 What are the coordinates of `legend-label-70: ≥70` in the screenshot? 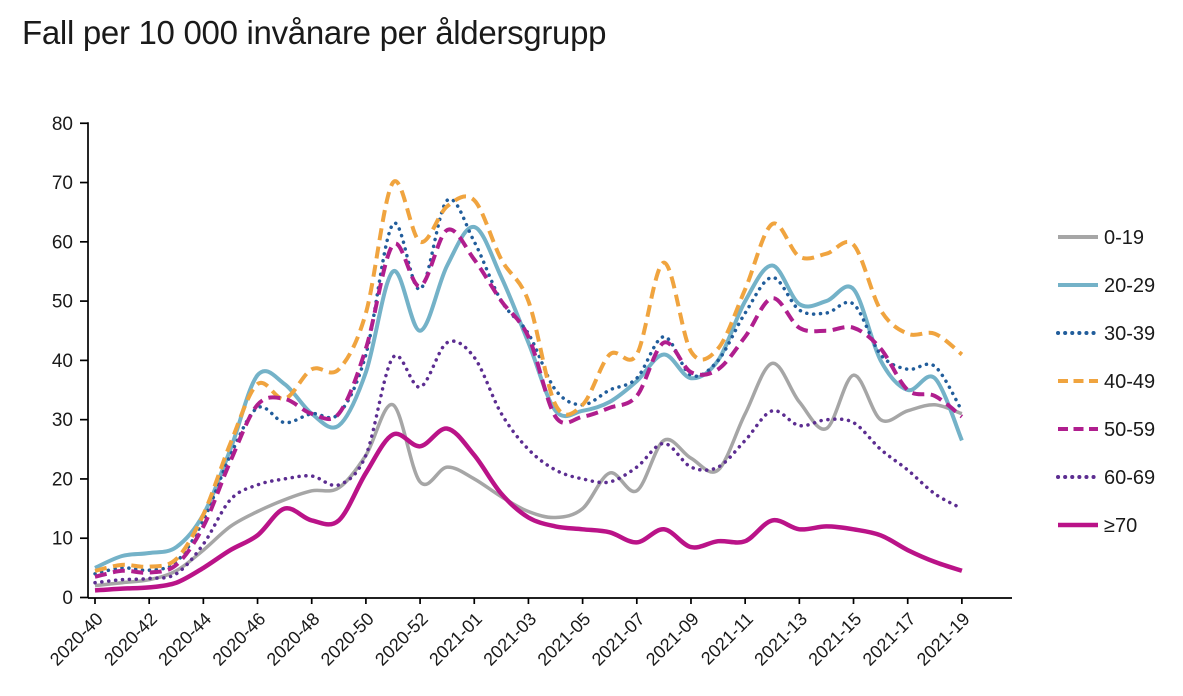 It's located at (1120, 526).